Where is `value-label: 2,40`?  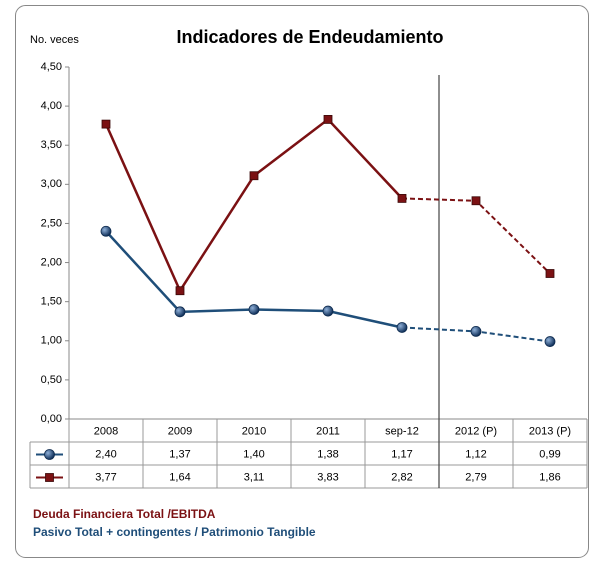 value-label: 2,40 is located at coordinates (105, 454).